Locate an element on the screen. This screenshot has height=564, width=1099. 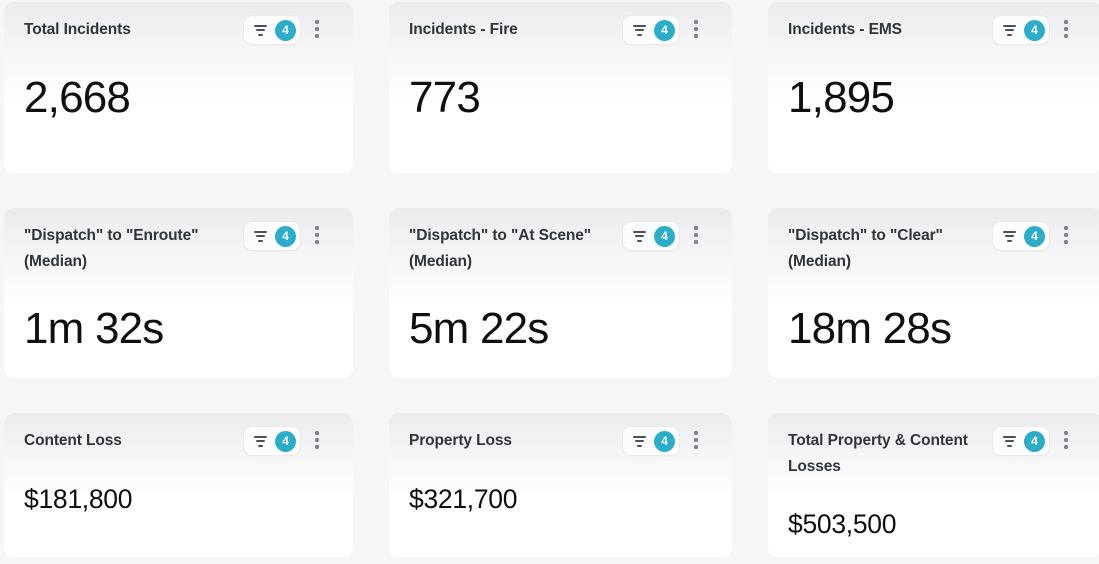
card-title: "Dispatch" to "Clear" (Median) is located at coordinates (865, 248).